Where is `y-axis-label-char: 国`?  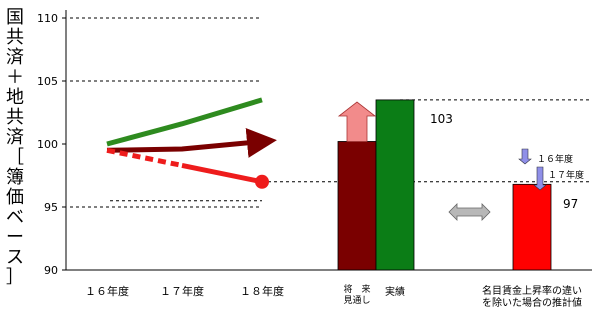
y-axis-label-char: 国 is located at coordinates (15, 17).